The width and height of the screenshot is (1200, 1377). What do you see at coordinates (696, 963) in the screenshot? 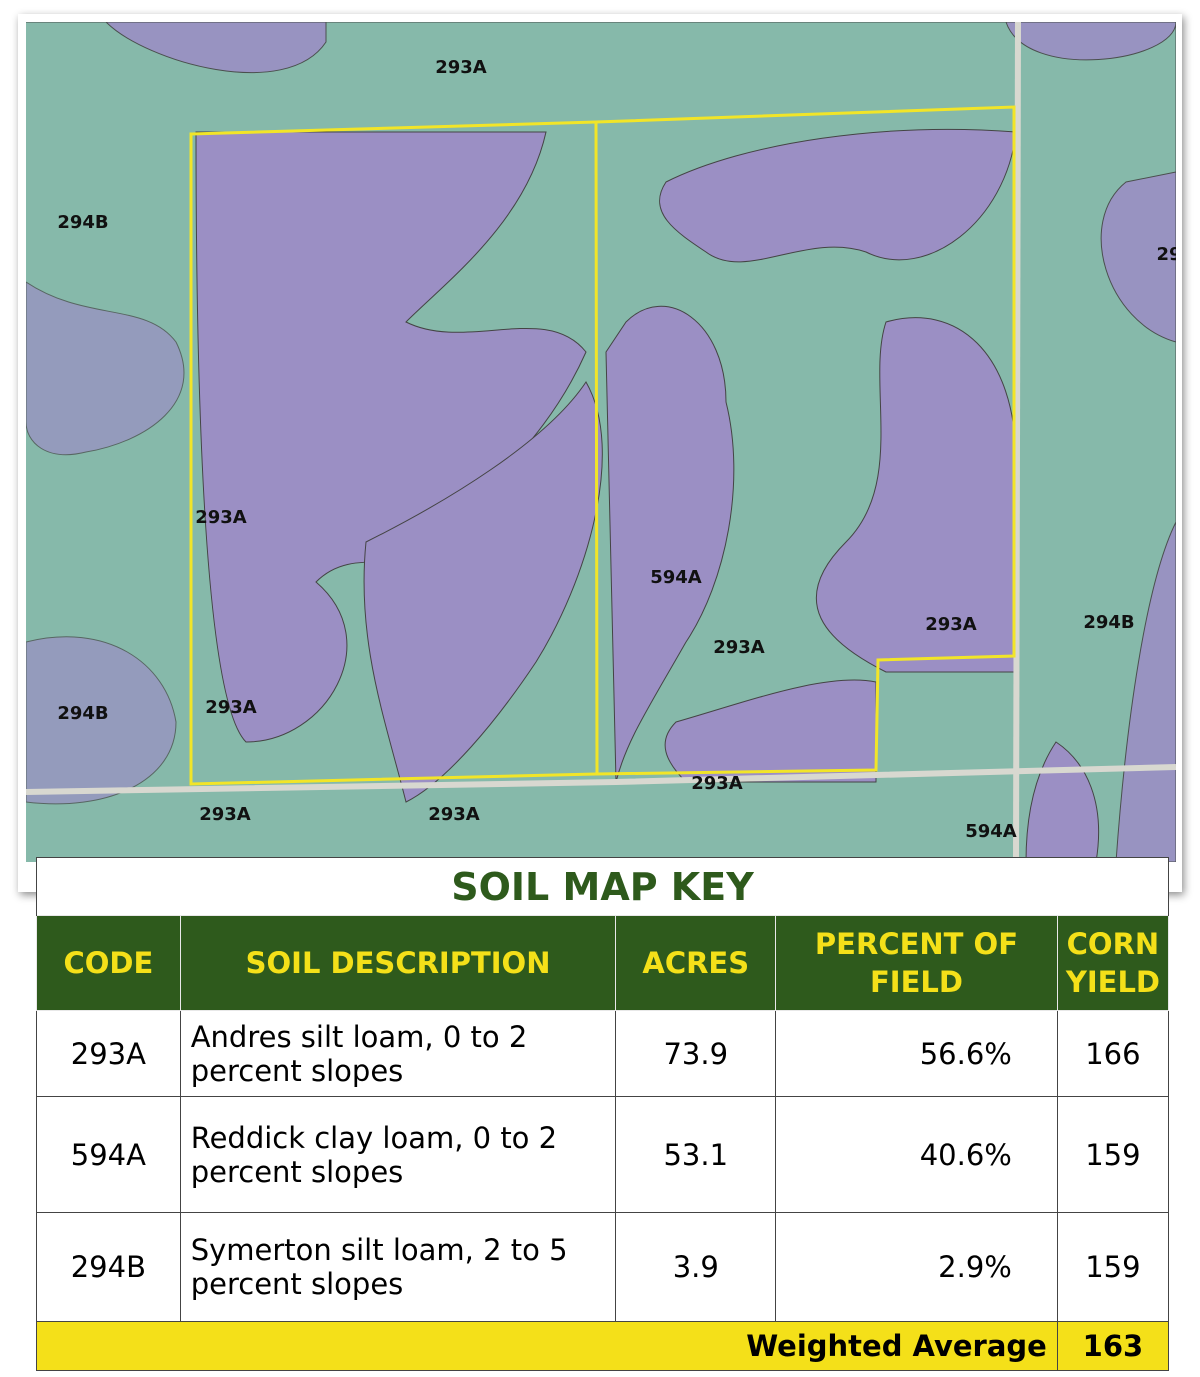
I see `header-cell: ACRES` at bounding box center [696, 963].